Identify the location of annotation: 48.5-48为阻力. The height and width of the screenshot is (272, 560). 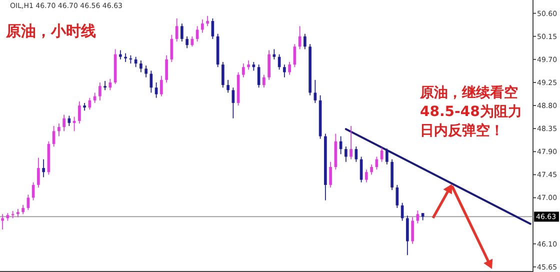
(471, 112).